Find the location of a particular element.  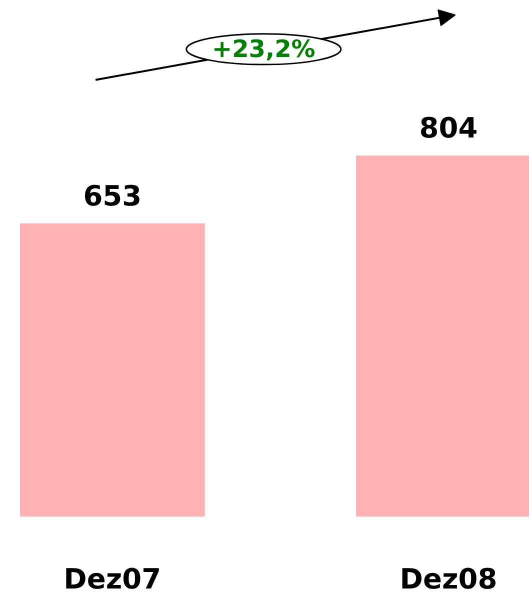

text: +23,2% is located at coordinates (264, 49).